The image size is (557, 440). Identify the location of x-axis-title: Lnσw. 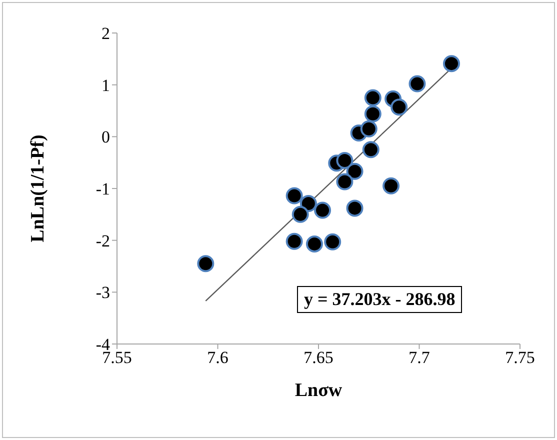
(318, 390).